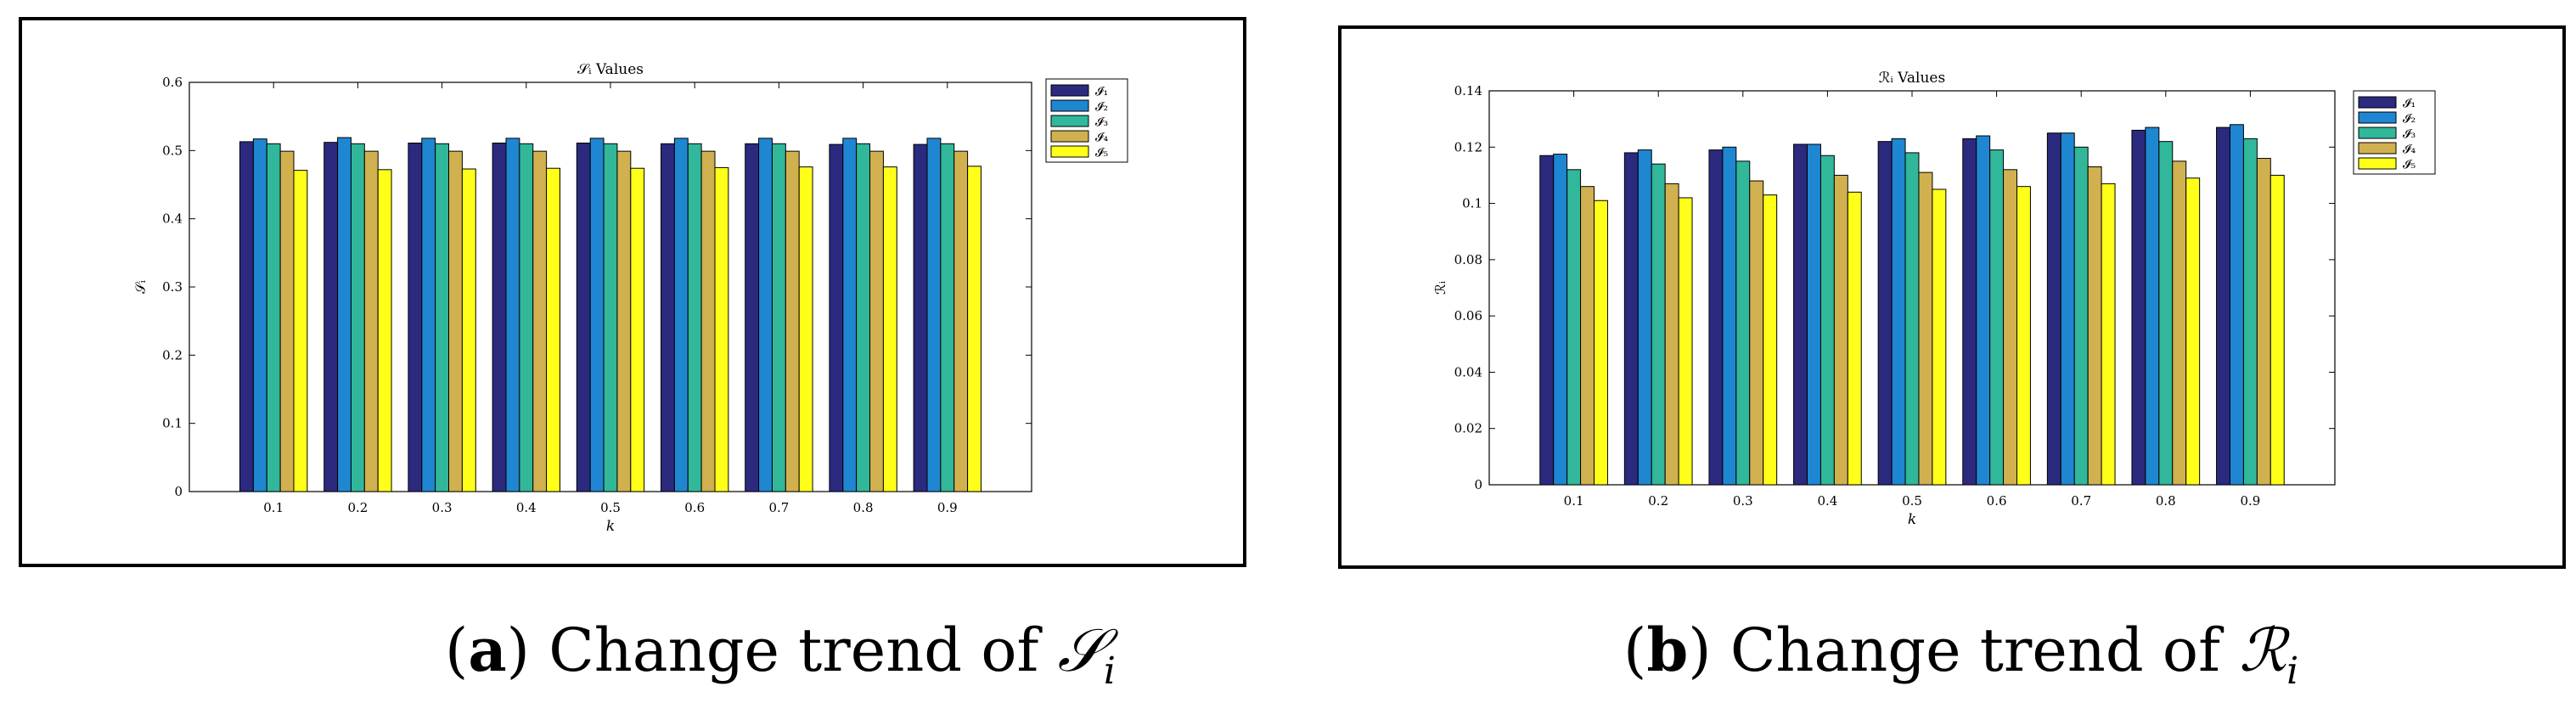 The height and width of the screenshot is (714, 2576). What do you see at coordinates (1827, 501) in the screenshot?
I see `x-tick-label: 0.4` at bounding box center [1827, 501].